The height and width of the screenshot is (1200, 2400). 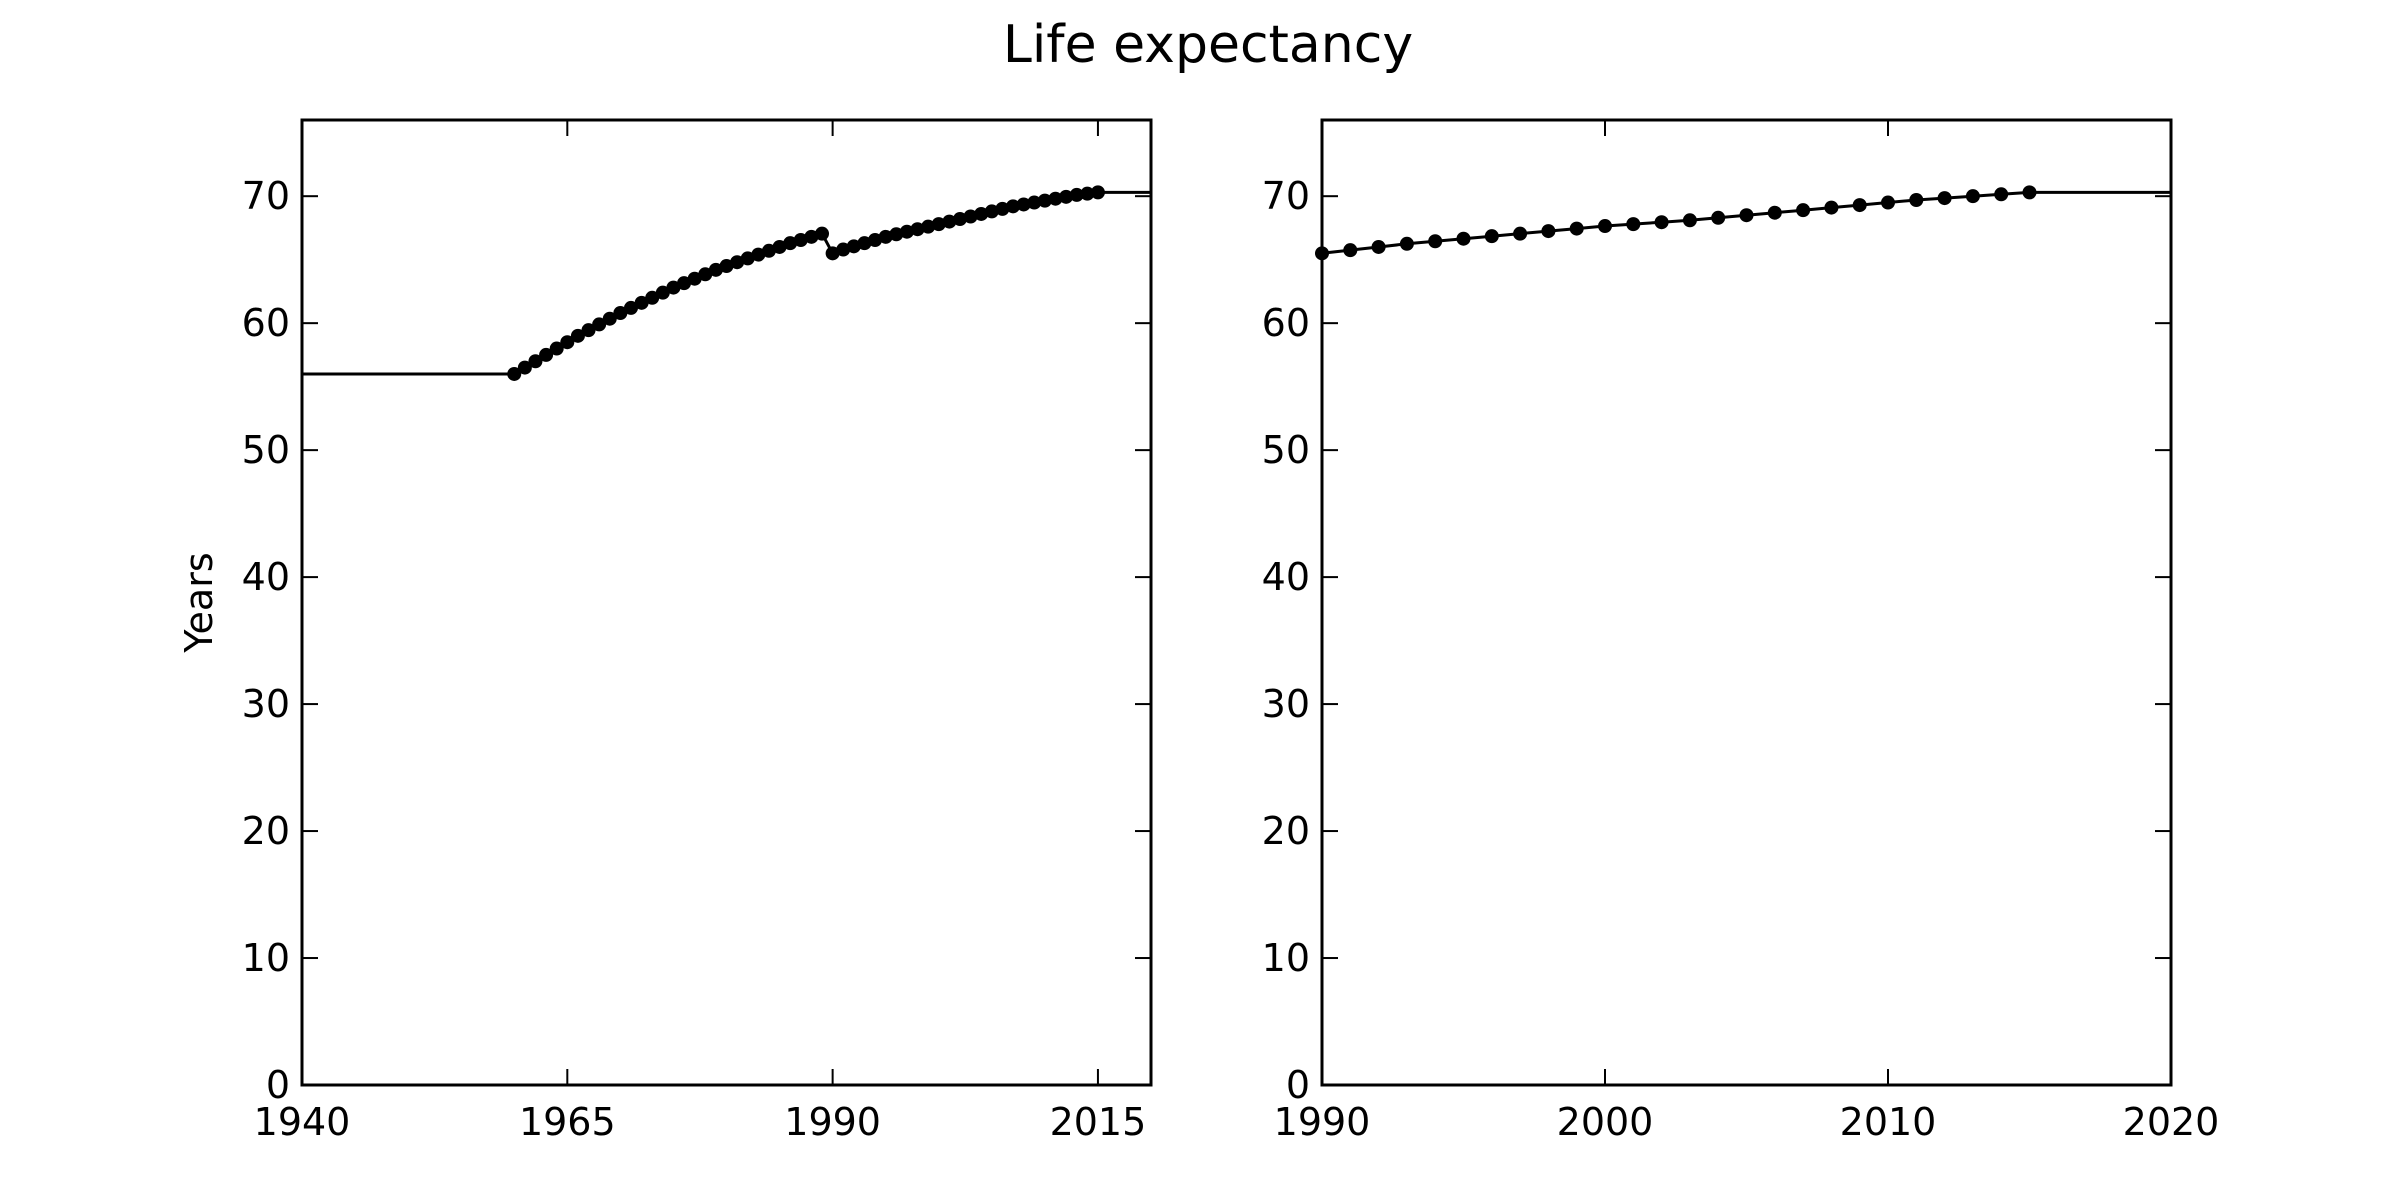 What do you see at coordinates (1605, 1122) in the screenshot?
I see `x-tick-label: 2000` at bounding box center [1605, 1122].